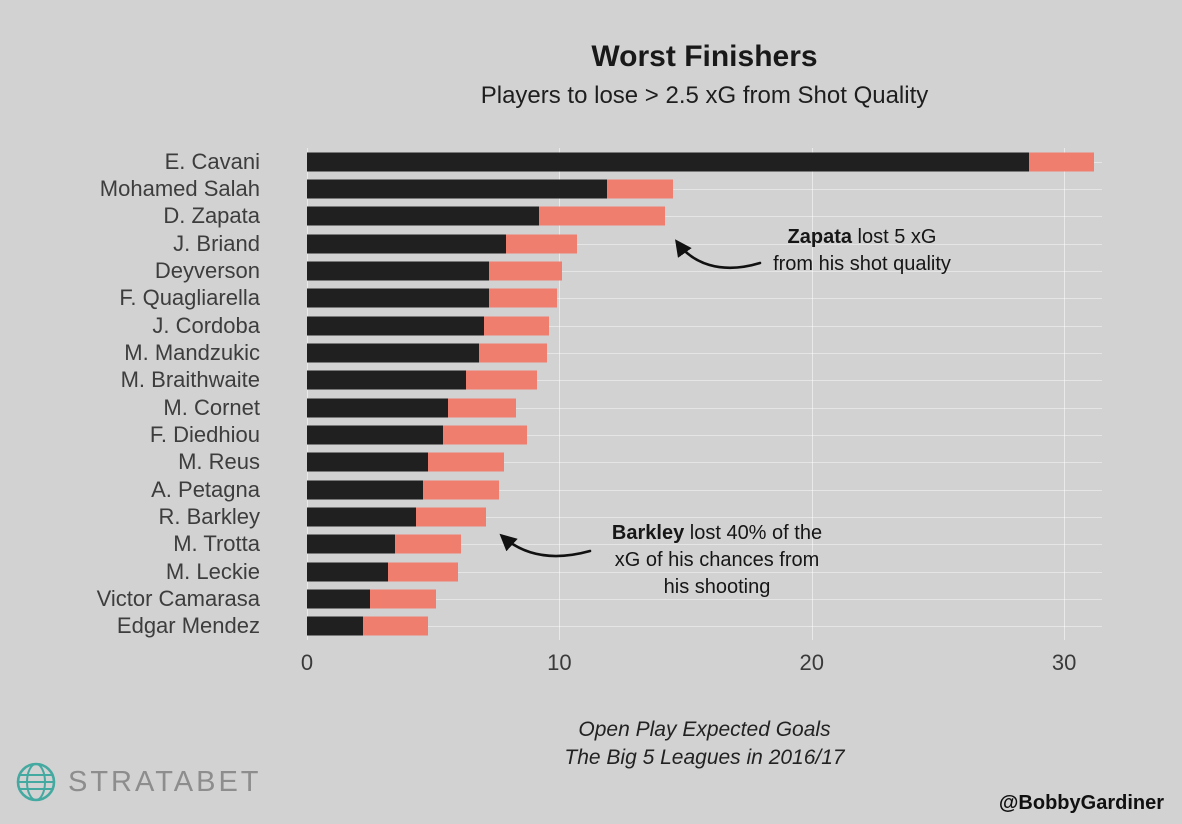 Image resolution: width=1182 pixels, height=824 pixels. I want to click on bar-row: F. Diedhiou, so click(551, 434).